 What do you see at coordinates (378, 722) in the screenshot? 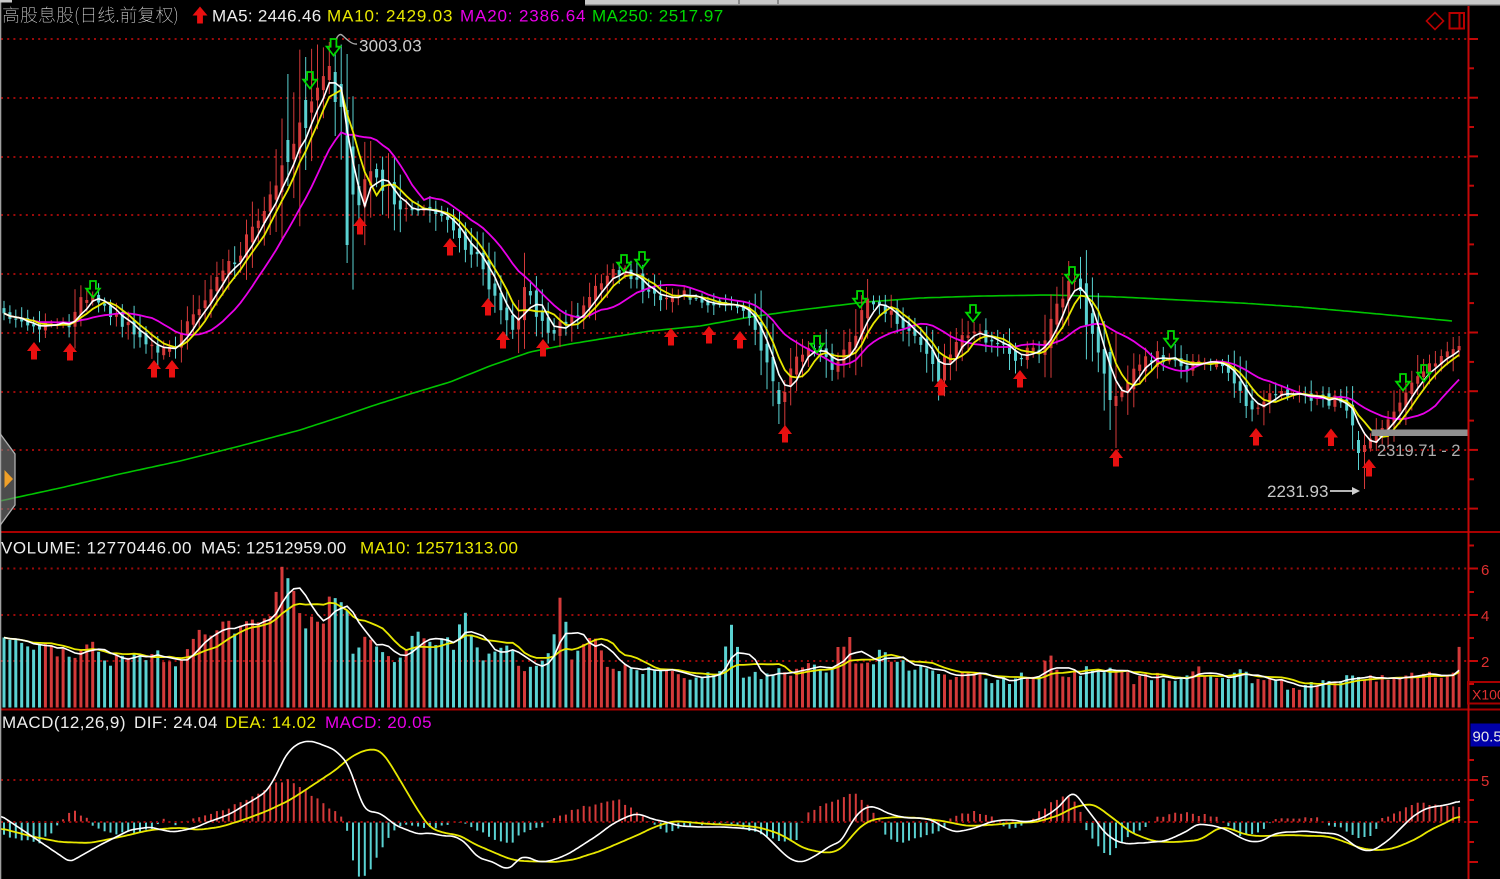
I see `svg-text: MACD: 20.05` at bounding box center [378, 722].